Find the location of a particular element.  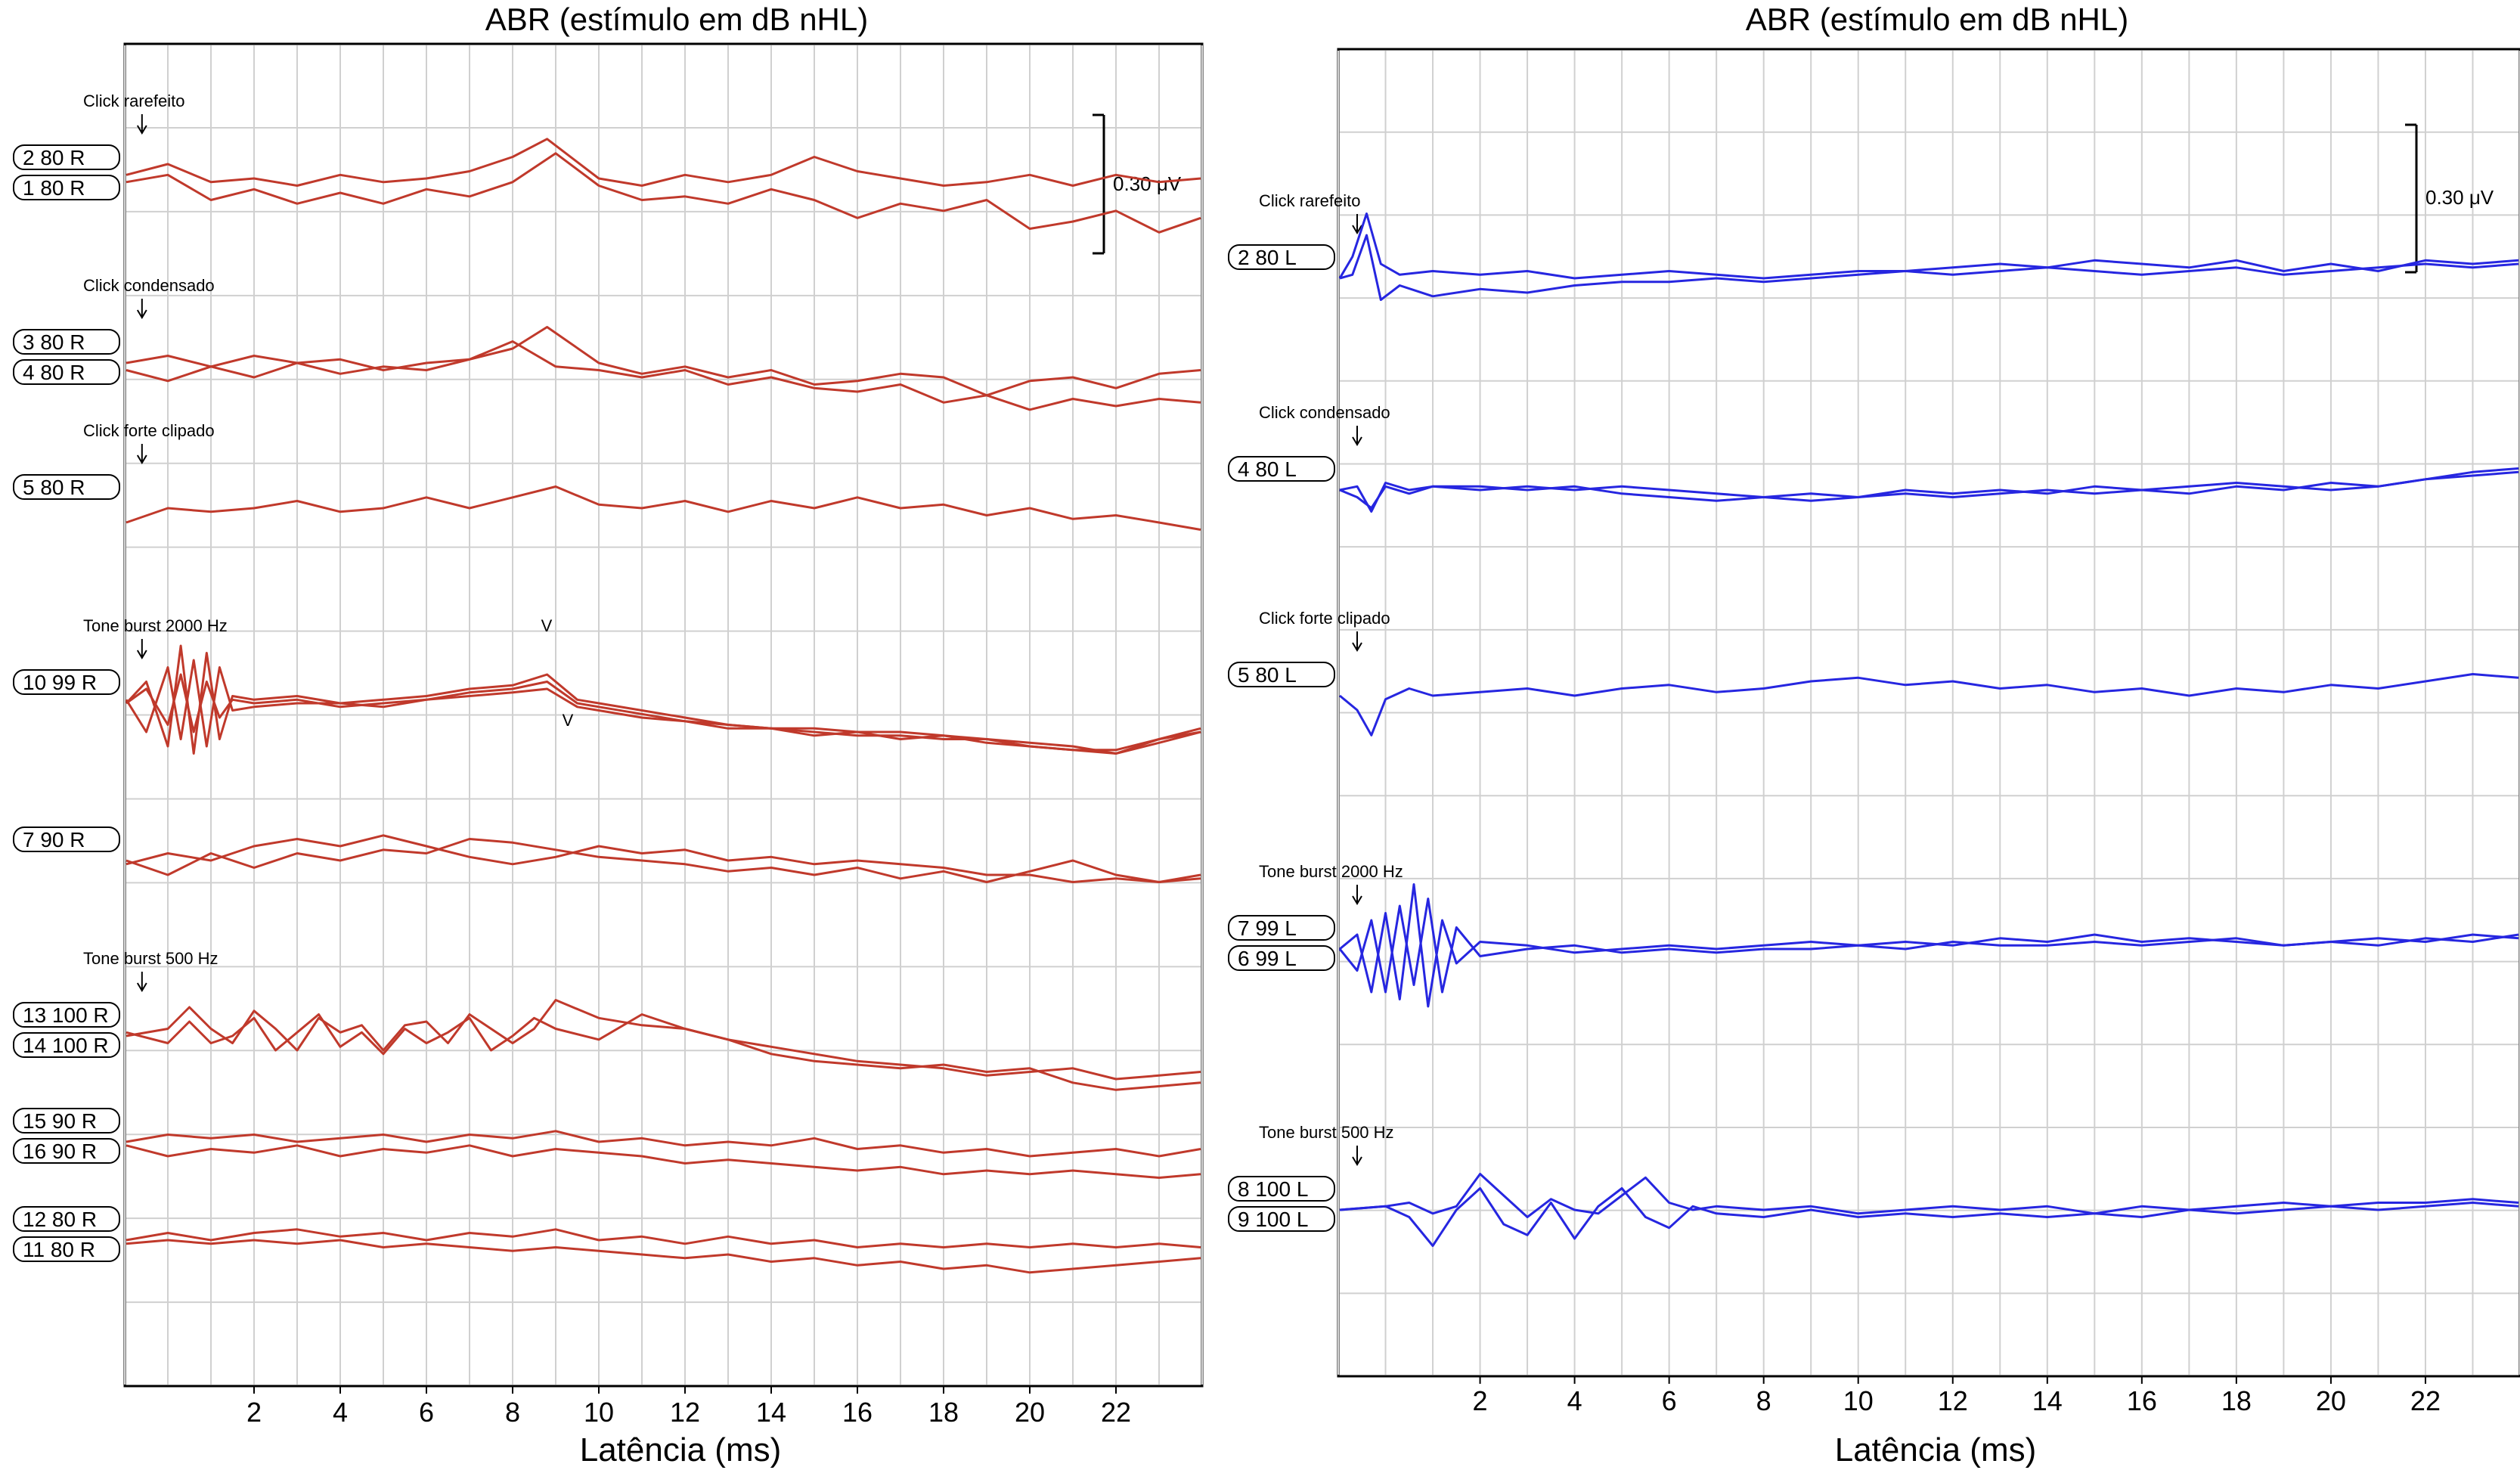

channel-label: 9 100 L is located at coordinates (1273, 1219).